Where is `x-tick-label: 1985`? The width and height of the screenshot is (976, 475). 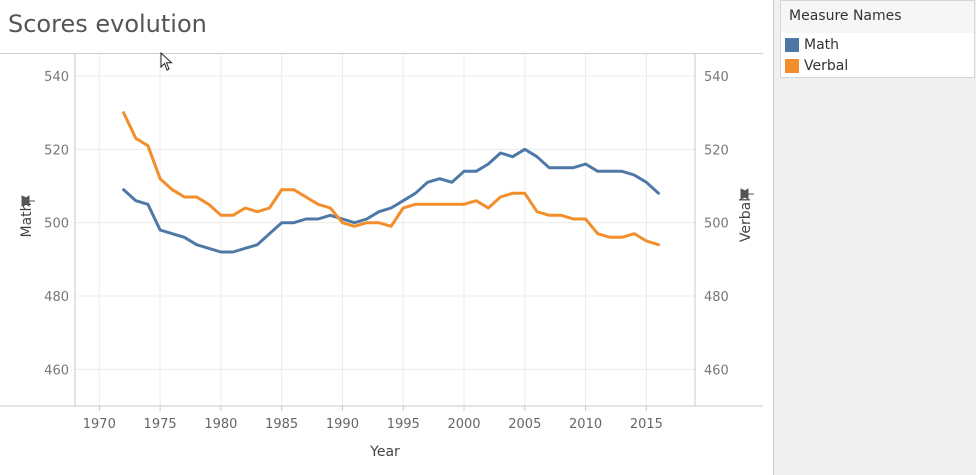 x-tick-label: 1985 is located at coordinates (281, 424).